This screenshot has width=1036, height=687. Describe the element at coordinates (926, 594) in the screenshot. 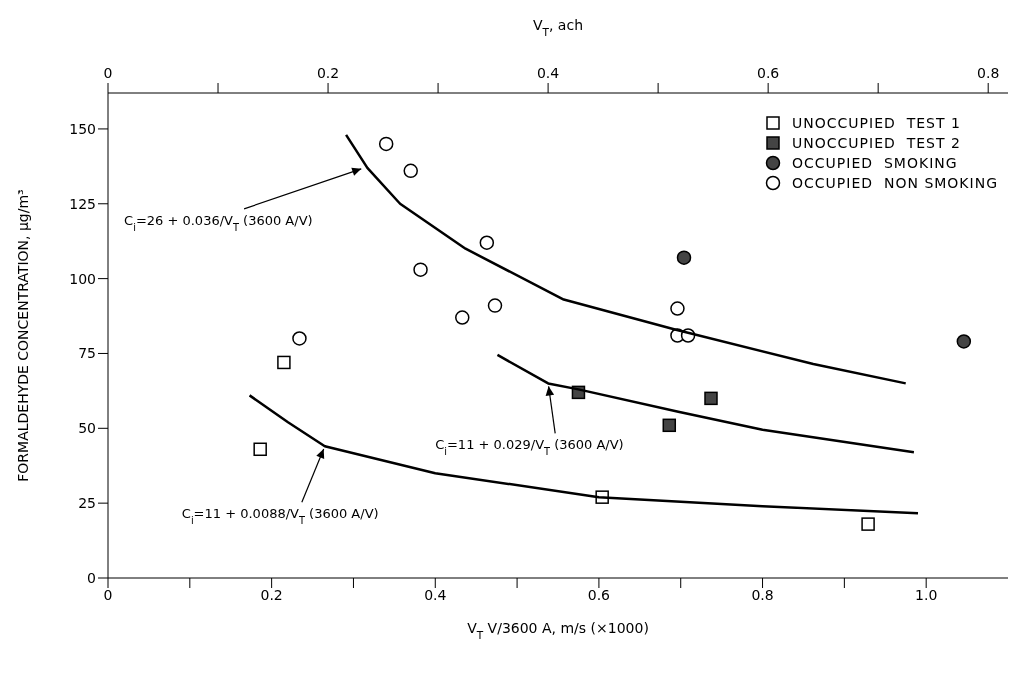

I see `text: 1.0` at that location.